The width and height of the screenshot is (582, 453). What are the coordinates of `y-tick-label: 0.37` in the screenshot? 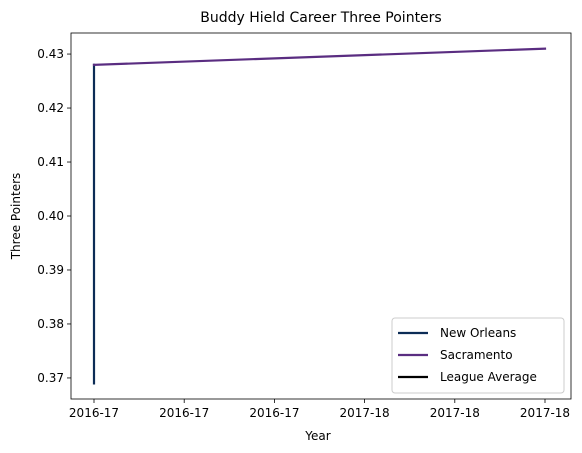 It's located at (50, 378).